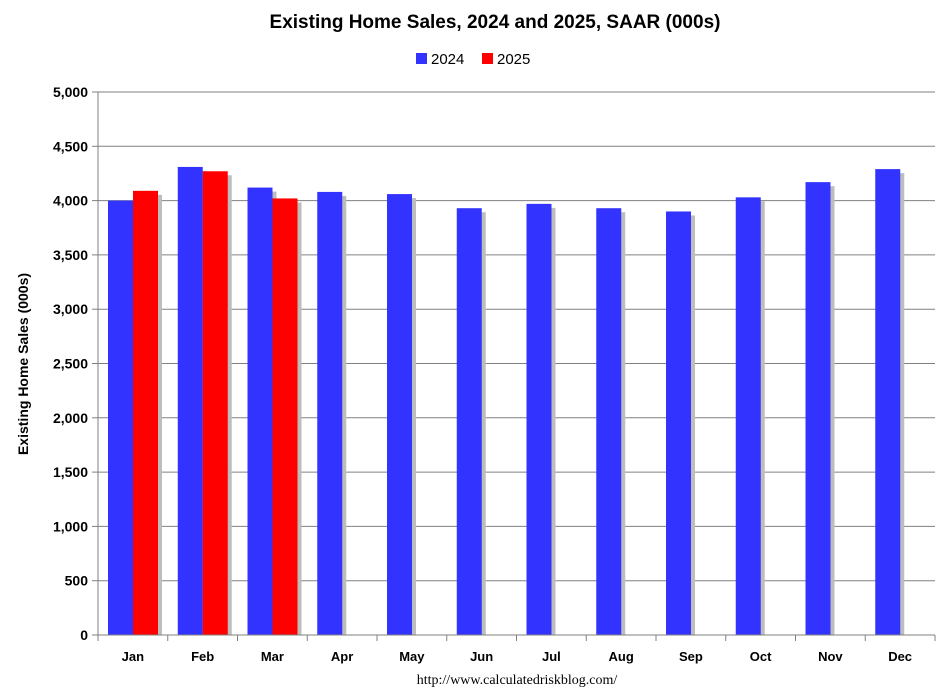 This screenshot has width=947, height=693. I want to click on x-tick-label: Oct, so click(761, 656).